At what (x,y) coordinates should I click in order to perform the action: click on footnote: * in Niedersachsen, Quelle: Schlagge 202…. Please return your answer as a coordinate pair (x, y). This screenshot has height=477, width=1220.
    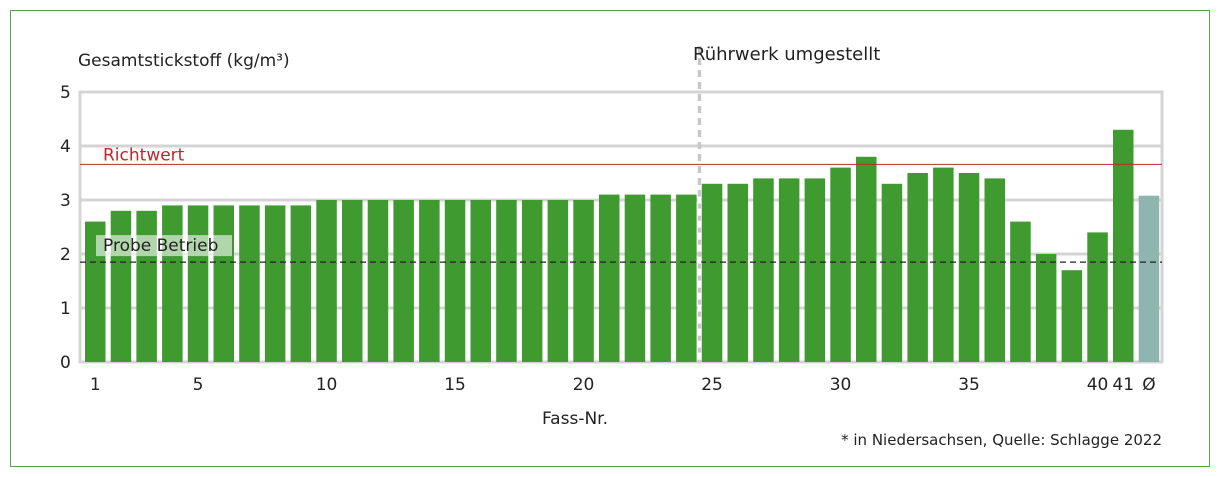
    Looking at the image, I should click on (1001, 440).